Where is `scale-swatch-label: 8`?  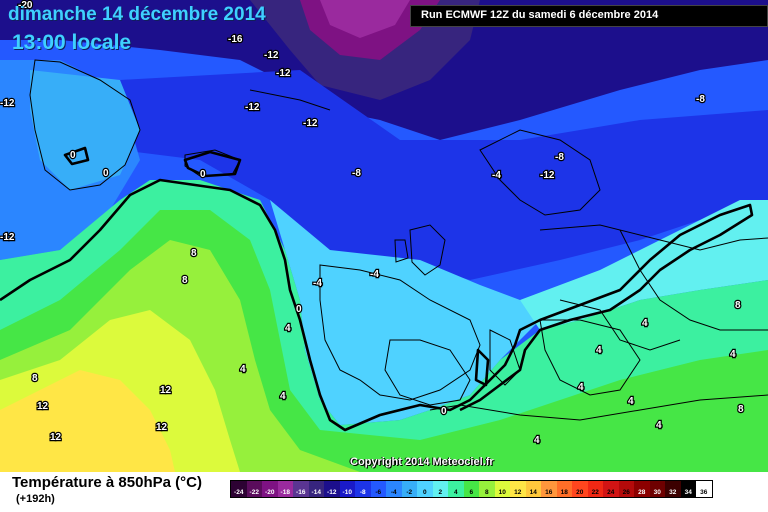 scale-swatch-label: 8 is located at coordinates (486, 492).